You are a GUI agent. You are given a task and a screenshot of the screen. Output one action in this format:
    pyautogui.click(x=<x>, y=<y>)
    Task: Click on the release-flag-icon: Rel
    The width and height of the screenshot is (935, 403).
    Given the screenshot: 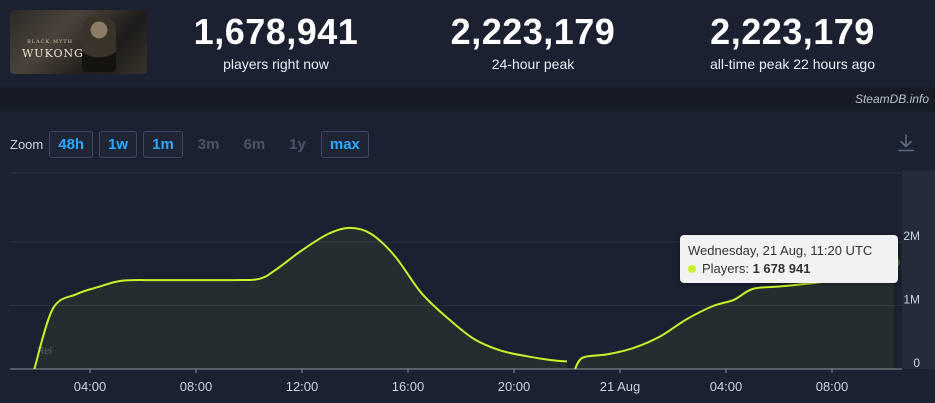 What is the action you would take?
    pyautogui.click(x=44, y=351)
    